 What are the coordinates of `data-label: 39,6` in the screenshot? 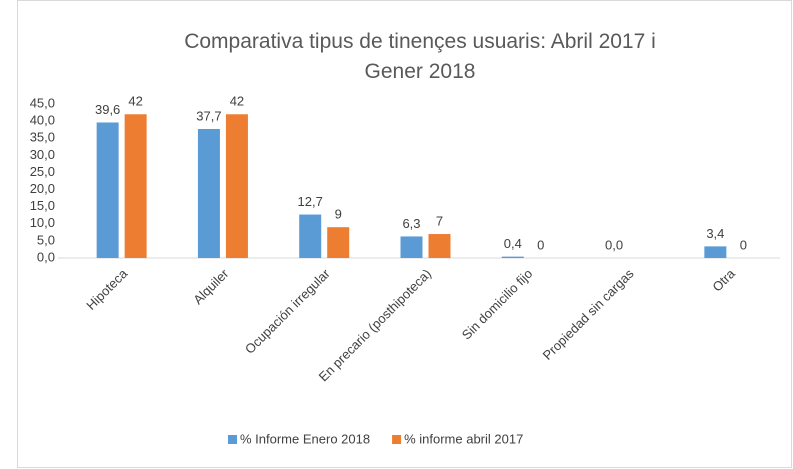 It's located at (107, 109).